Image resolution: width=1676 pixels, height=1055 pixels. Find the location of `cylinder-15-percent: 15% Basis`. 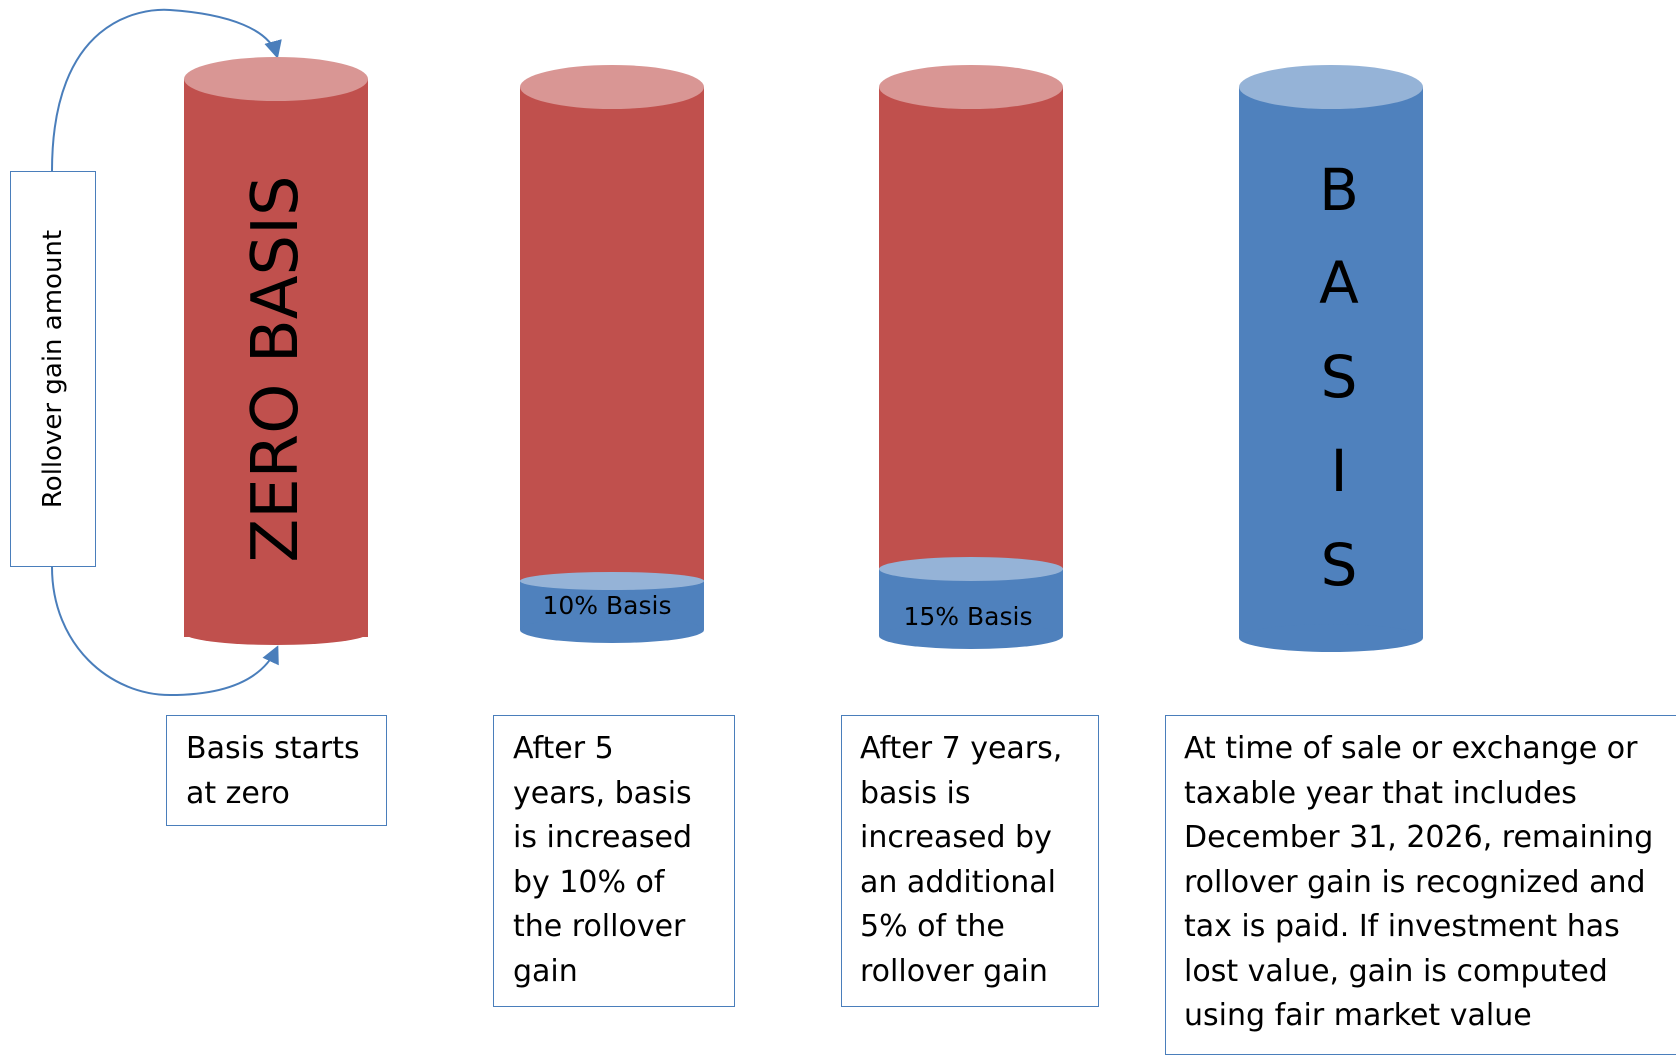

cylinder-15-percent: 15% Basis is located at coordinates (971, 357).